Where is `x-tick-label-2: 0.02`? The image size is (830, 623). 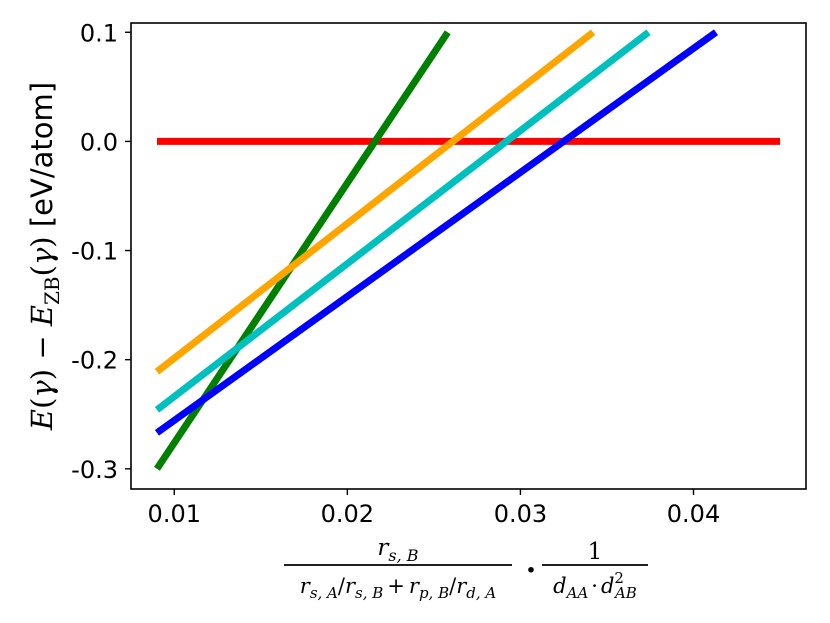 x-tick-label-2: 0.02 is located at coordinates (347, 514).